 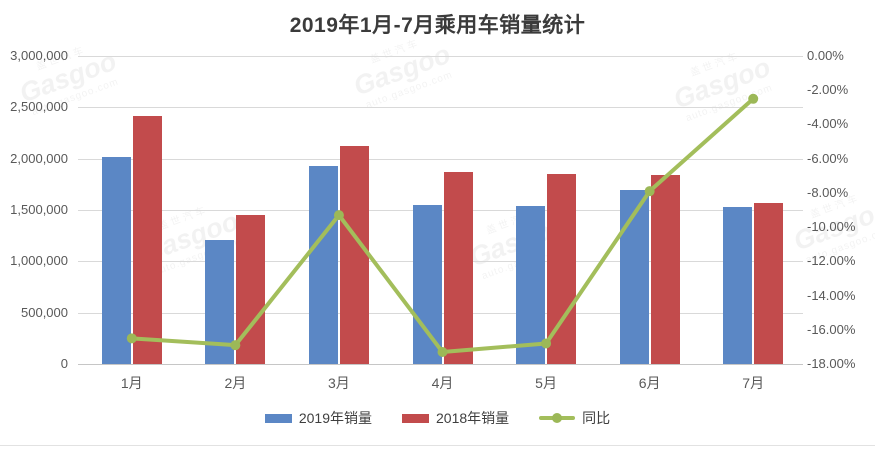 What do you see at coordinates (335, 418) in the screenshot?
I see `legend-label-2019: 2019年销量` at bounding box center [335, 418].